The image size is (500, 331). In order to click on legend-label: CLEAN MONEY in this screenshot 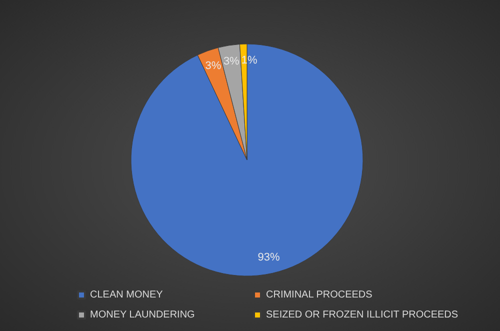, I will do `click(127, 295)`.